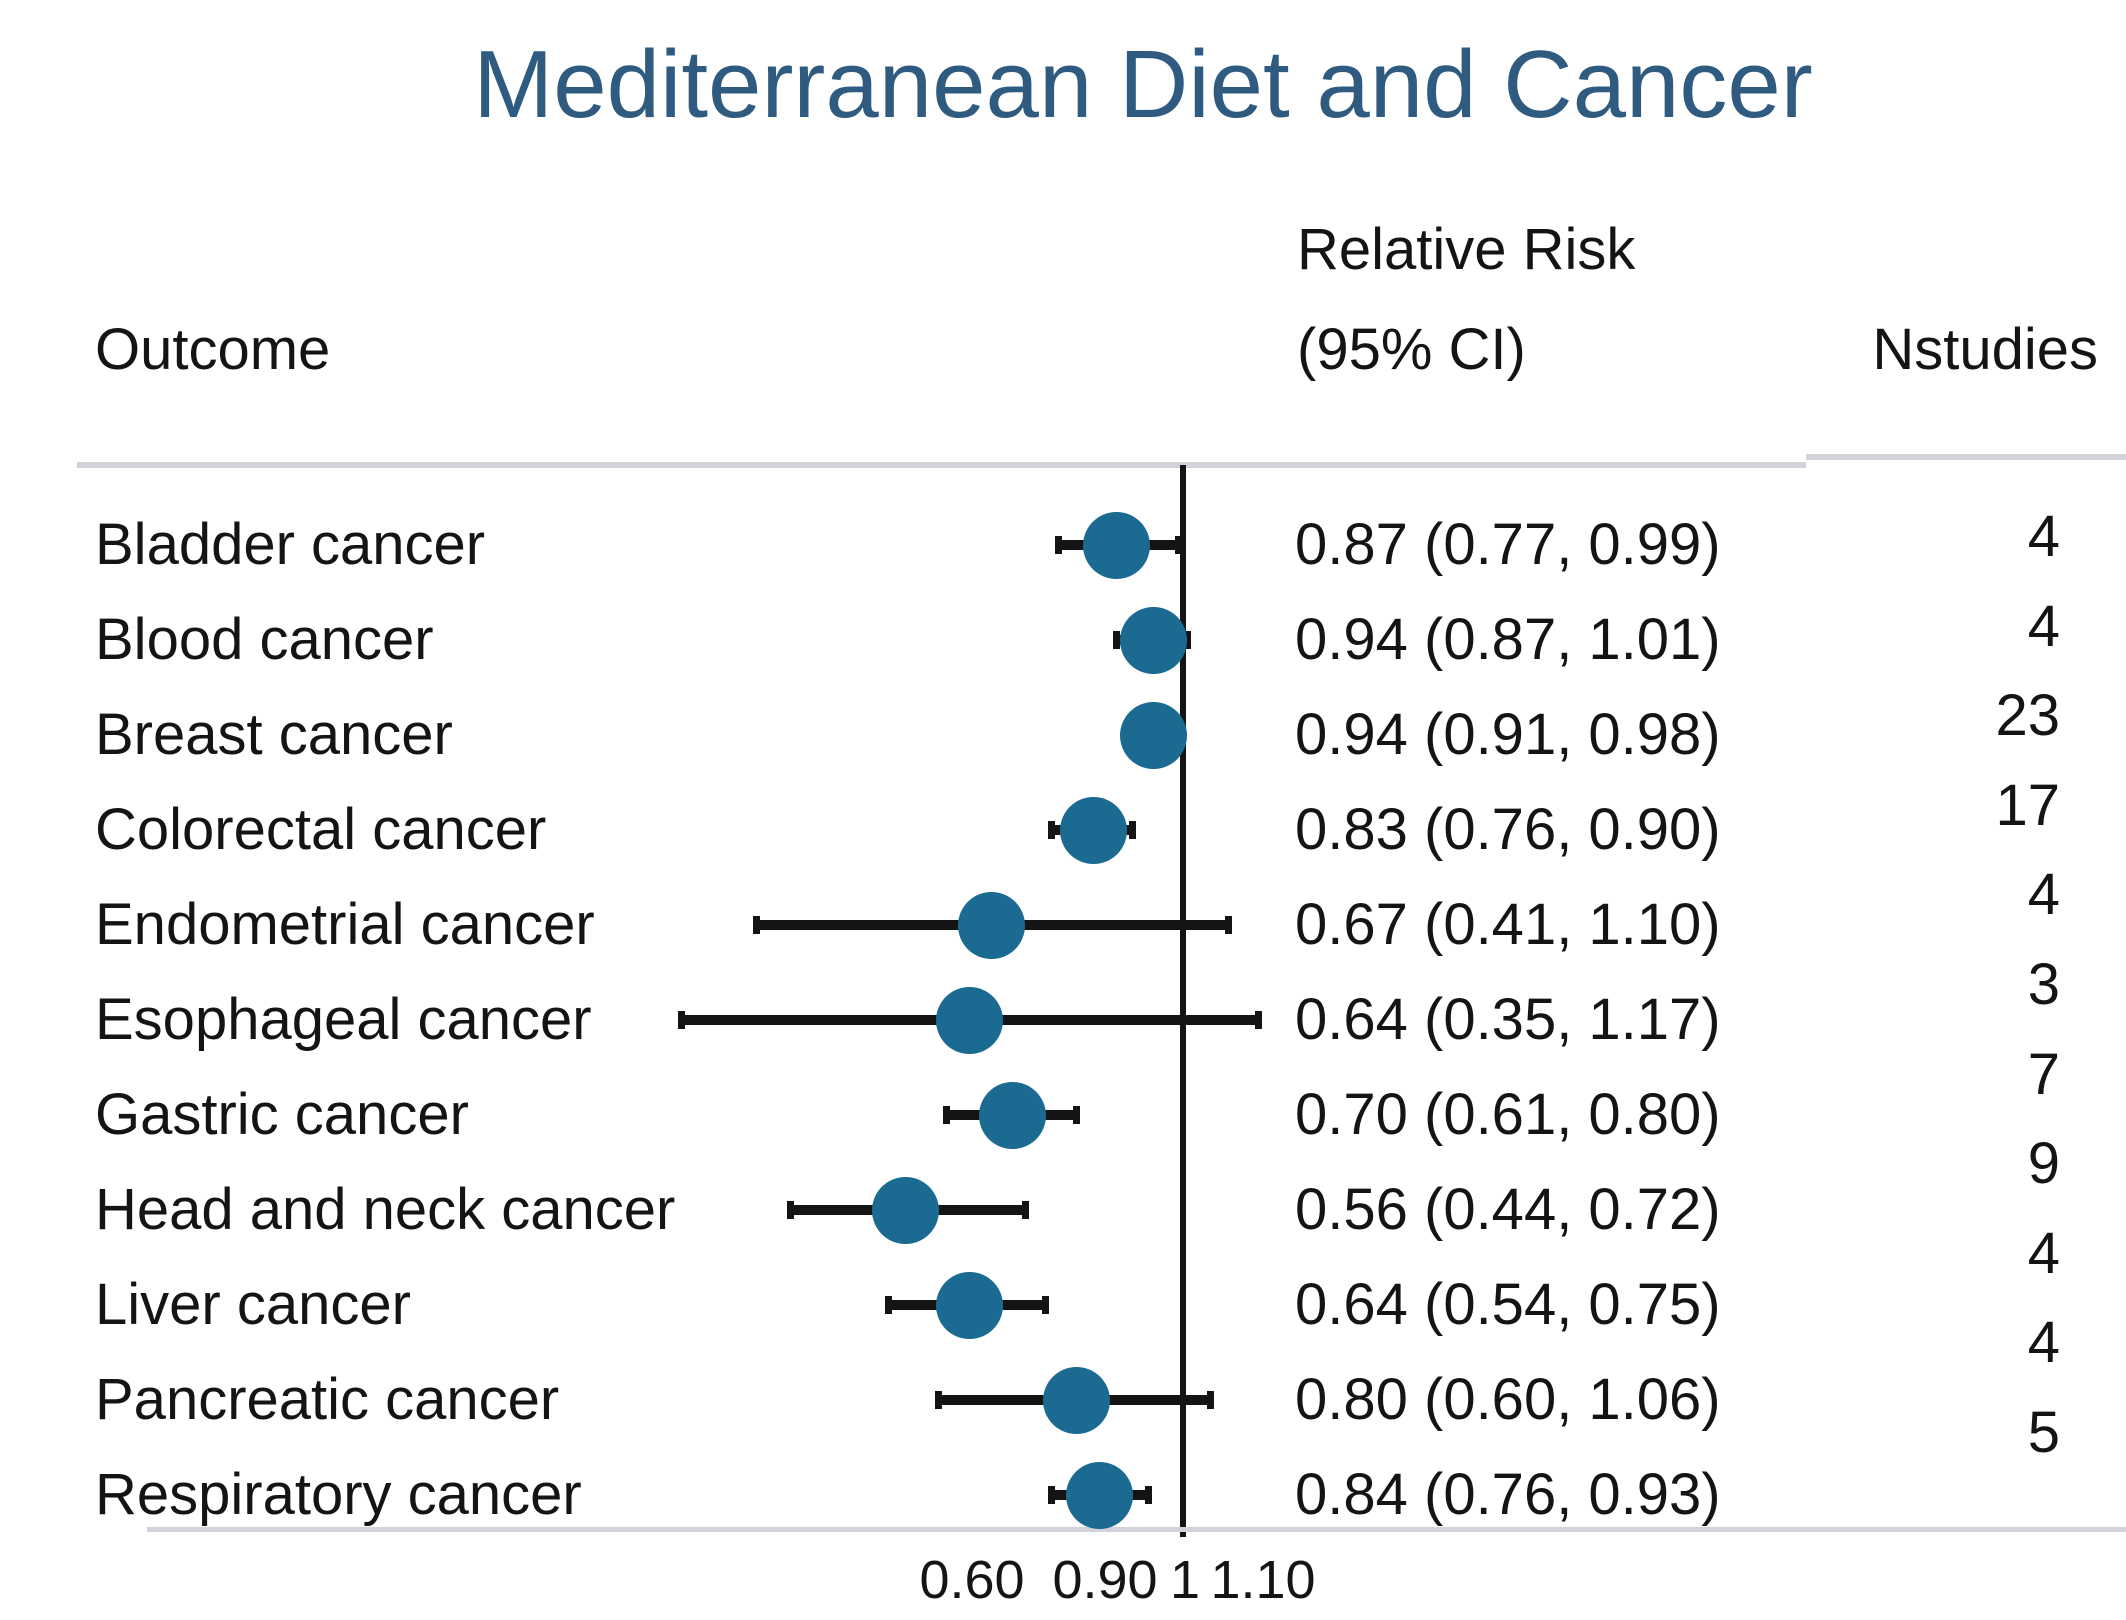  What do you see at coordinates (2043, 984) in the screenshot?
I see `nstudies-value: 3` at bounding box center [2043, 984].